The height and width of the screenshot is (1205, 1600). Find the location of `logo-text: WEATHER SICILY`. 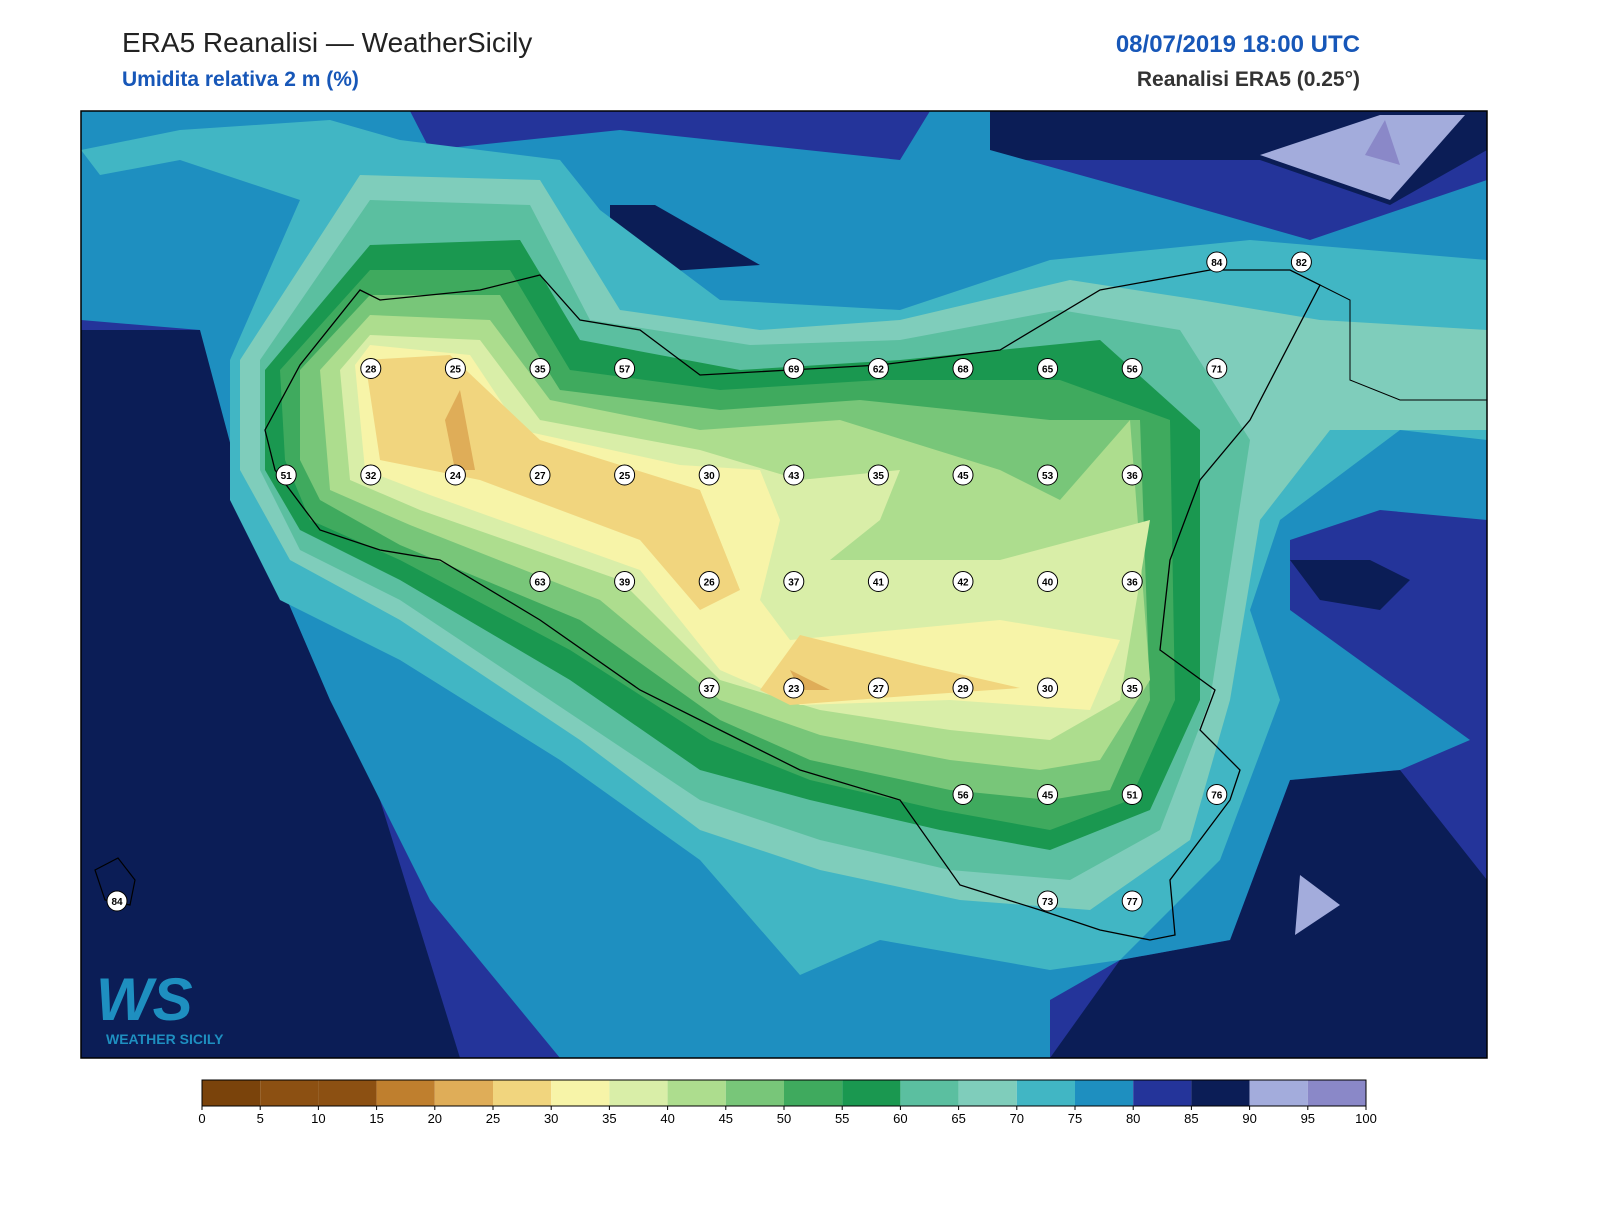

logo-text: WEATHER SICILY is located at coordinates (165, 1039).